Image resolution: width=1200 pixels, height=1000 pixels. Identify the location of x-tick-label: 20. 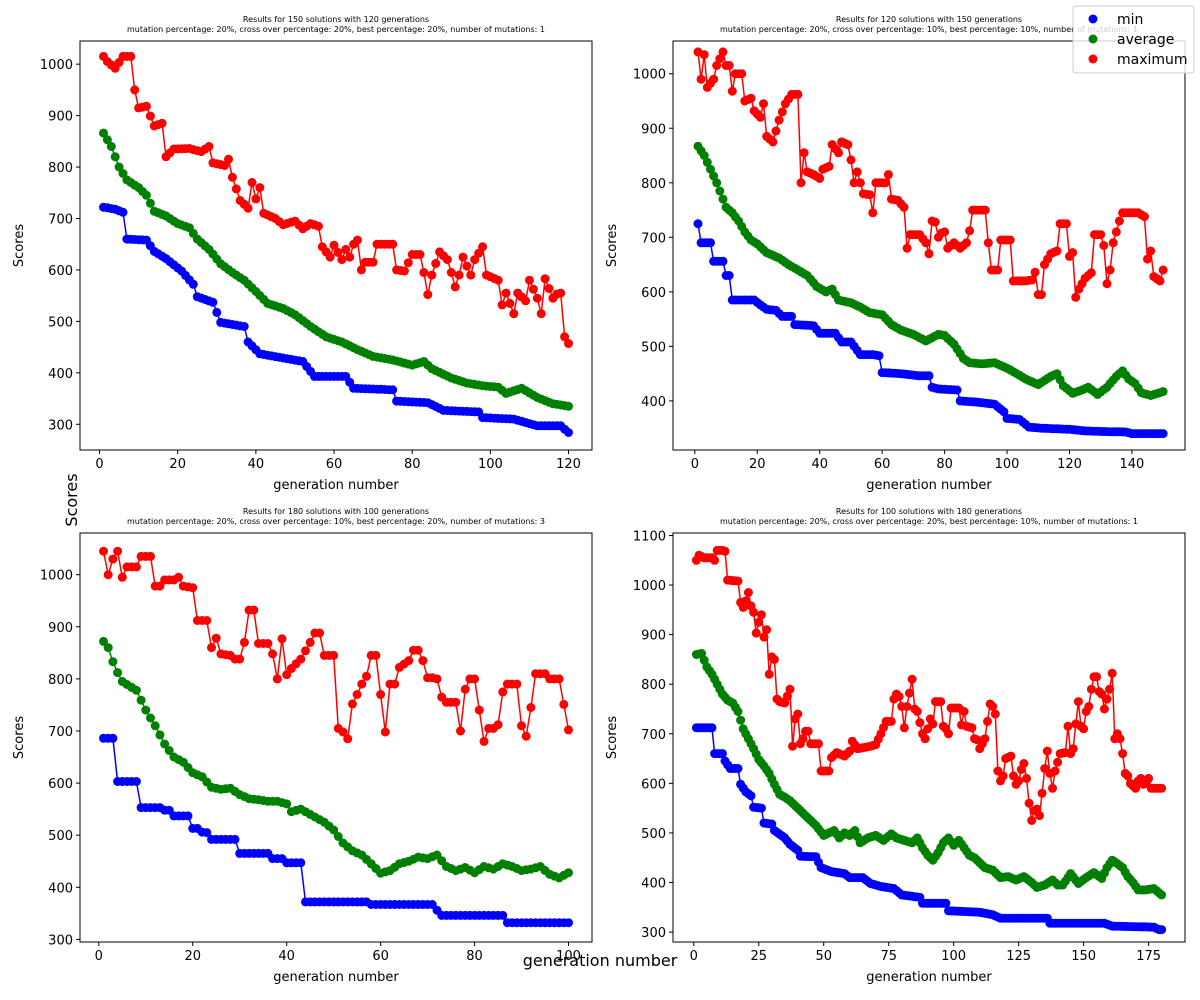
(757, 464).